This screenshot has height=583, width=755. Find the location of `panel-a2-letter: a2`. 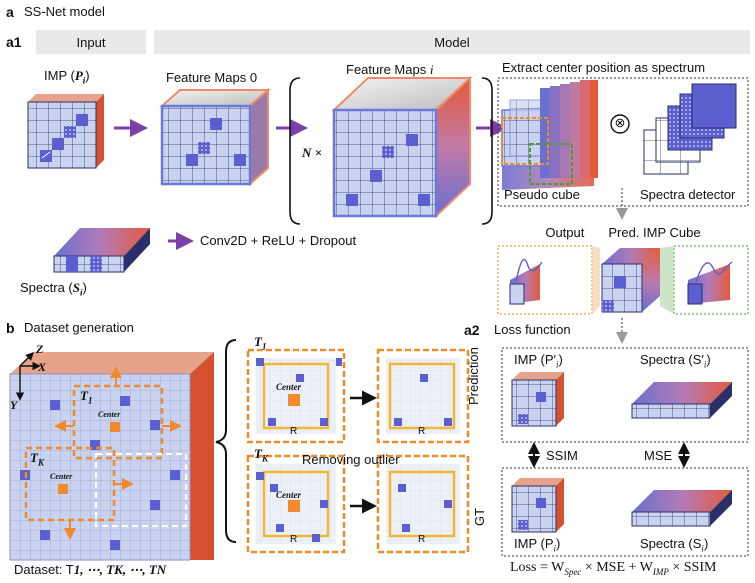

panel-a2-letter: a2 is located at coordinates (472, 330).